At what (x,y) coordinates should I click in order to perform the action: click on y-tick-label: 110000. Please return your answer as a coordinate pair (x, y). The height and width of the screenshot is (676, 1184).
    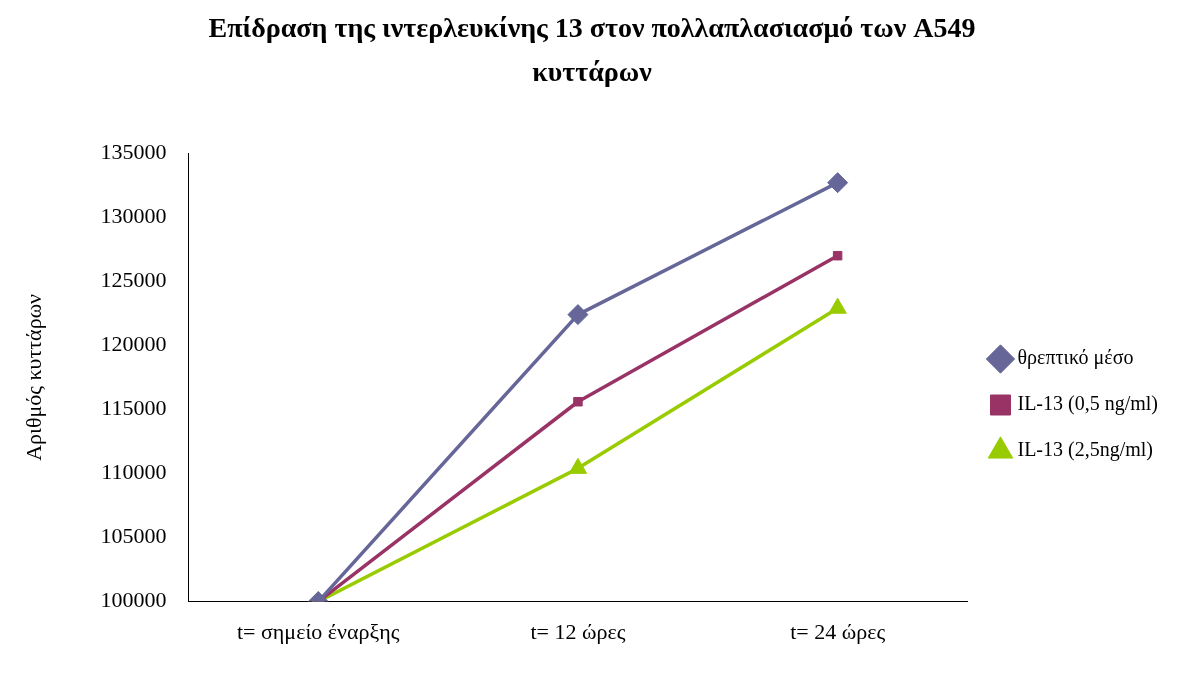
    Looking at the image, I should click on (134, 472).